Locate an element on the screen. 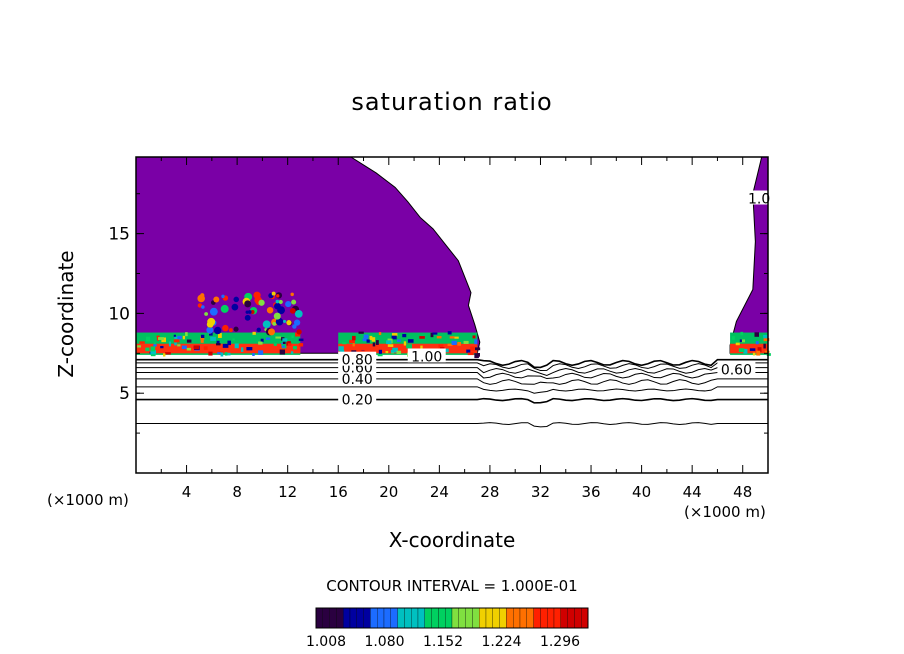  x-unit-label-left: (×1000 m) is located at coordinates (88, 500).